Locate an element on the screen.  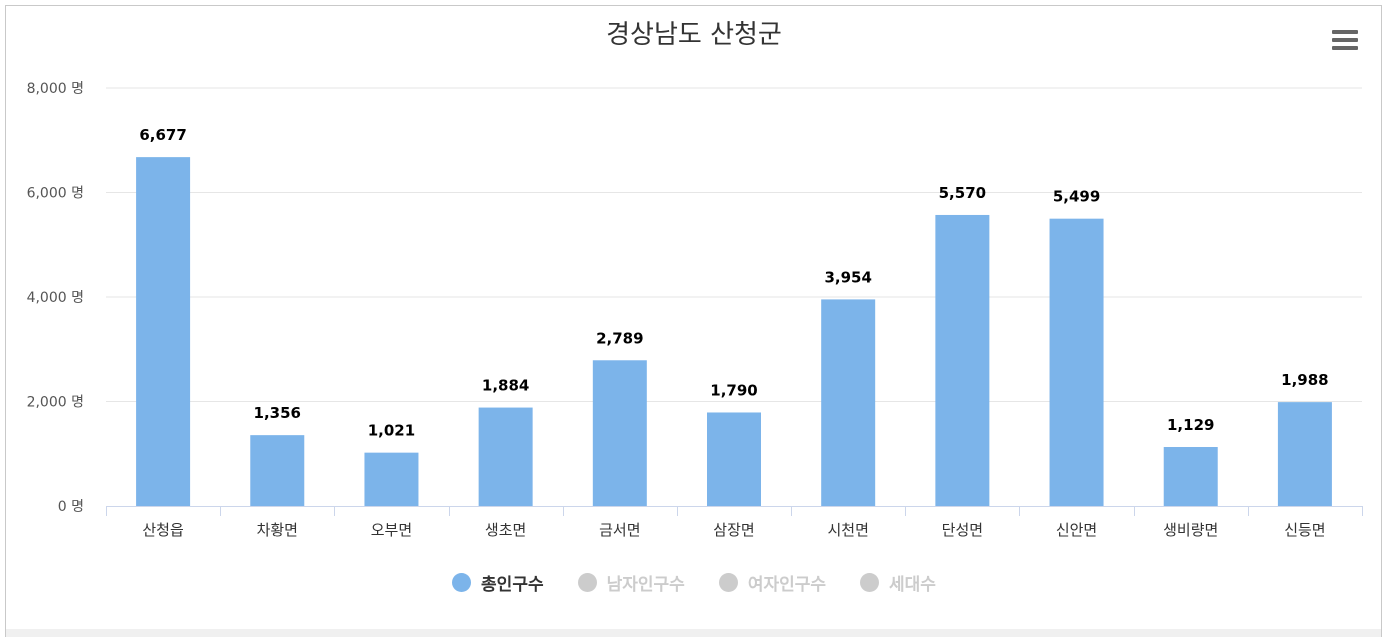
legend-item: 총인구수 is located at coordinates (498, 582).